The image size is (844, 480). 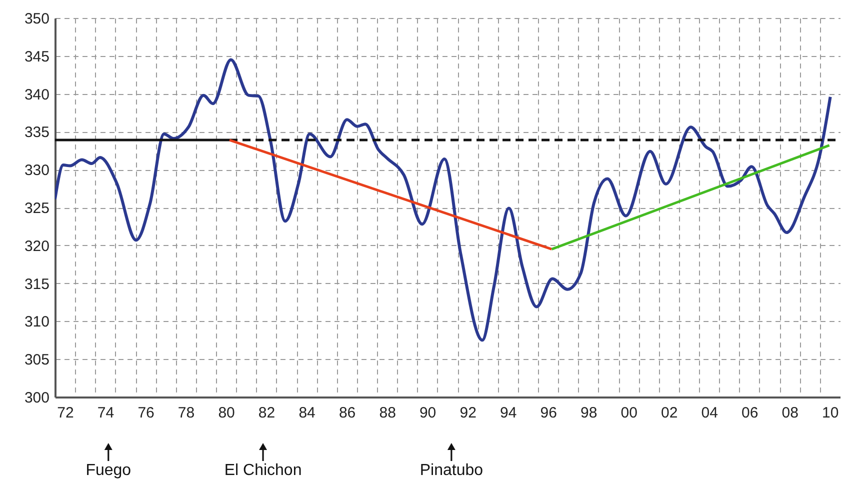 I want to click on x-tick-label: 78, so click(x=186, y=413).